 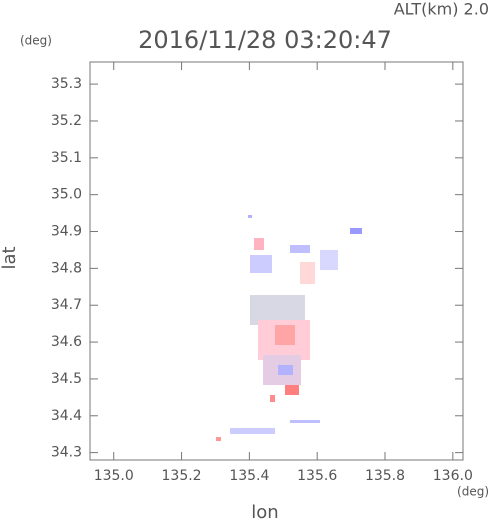 What do you see at coordinates (66, 305) in the screenshot?
I see `y-tick-label: 34.7` at bounding box center [66, 305].